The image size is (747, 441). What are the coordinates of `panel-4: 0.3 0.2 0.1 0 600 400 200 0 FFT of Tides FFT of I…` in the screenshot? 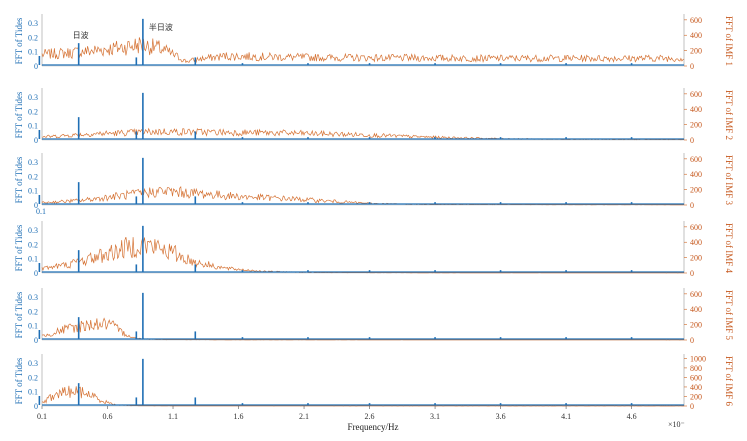 It's located at (374, 249).